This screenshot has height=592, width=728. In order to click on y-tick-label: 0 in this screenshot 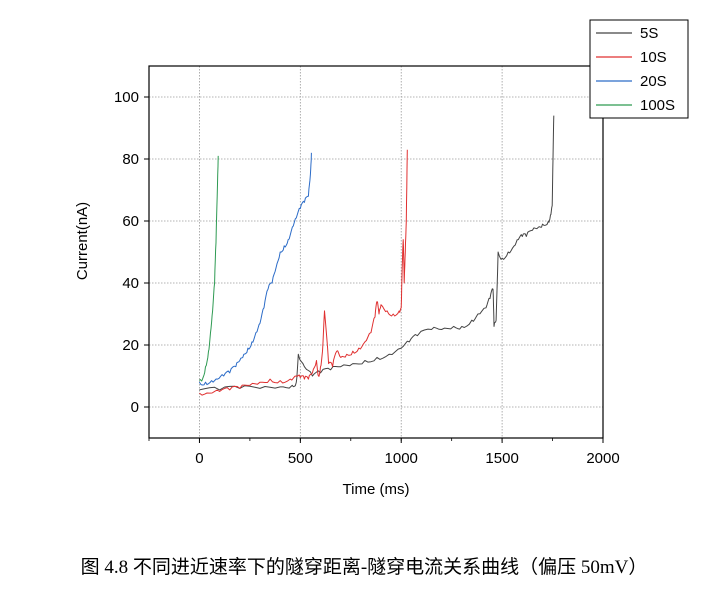, I will do `click(135, 407)`.